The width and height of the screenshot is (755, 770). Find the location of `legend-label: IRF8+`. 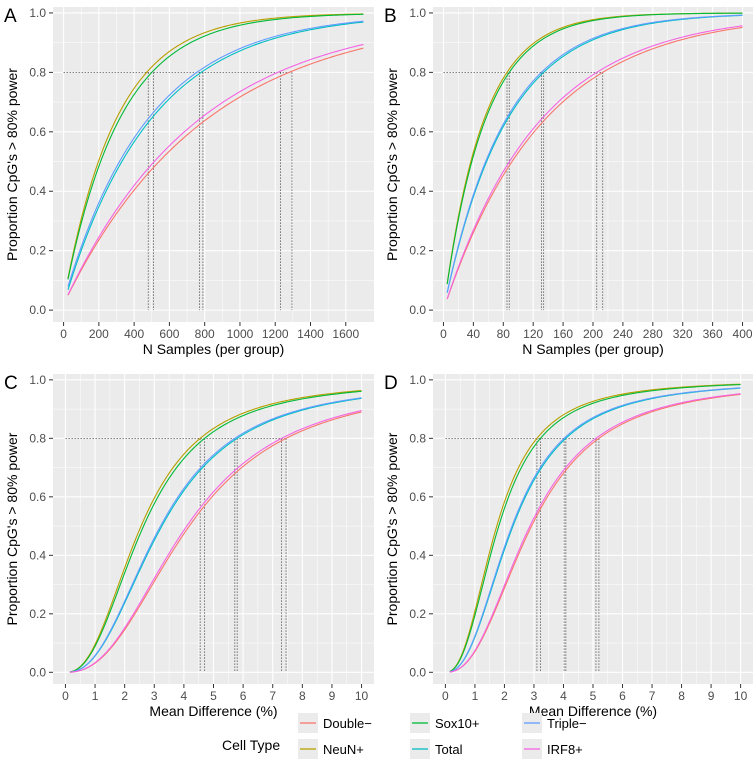

legend-label: IRF8+ is located at coordinates (565, 749).